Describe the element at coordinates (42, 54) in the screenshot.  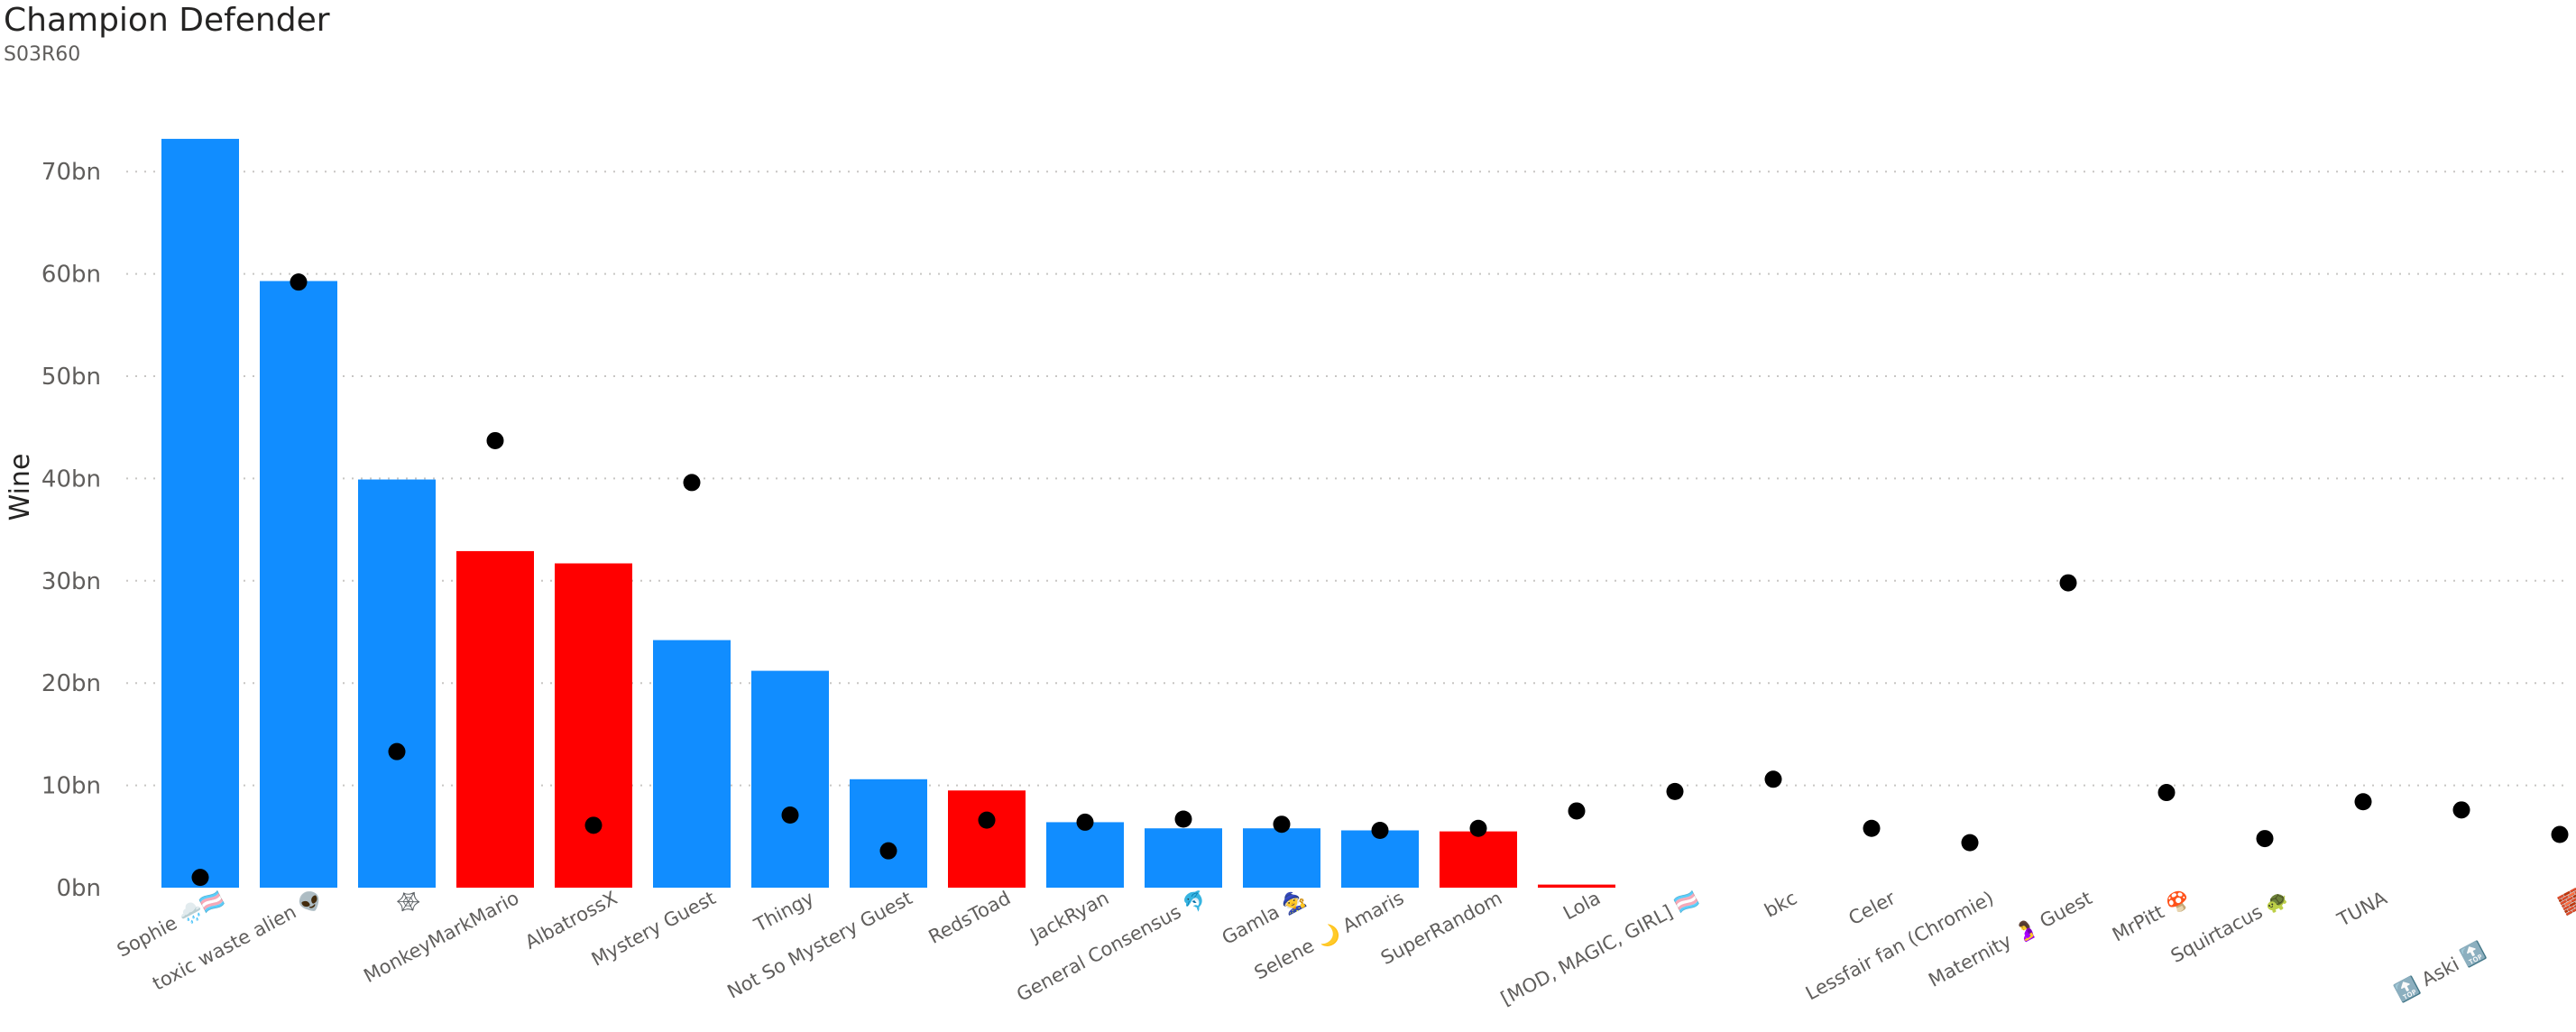
I see `chart-subtitle: S03R60` at that location.